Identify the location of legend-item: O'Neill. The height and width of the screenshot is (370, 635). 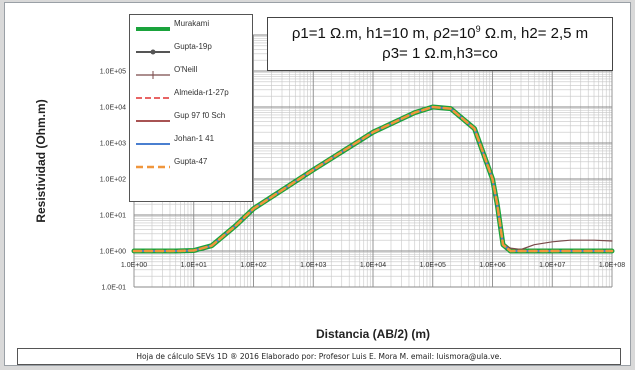
(191, 75).